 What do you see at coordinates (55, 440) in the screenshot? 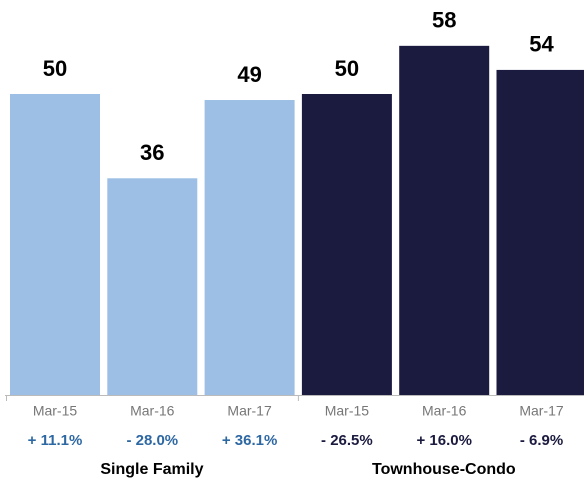
I see `change-label: + 11.1%` at bounding box center [55, 440].